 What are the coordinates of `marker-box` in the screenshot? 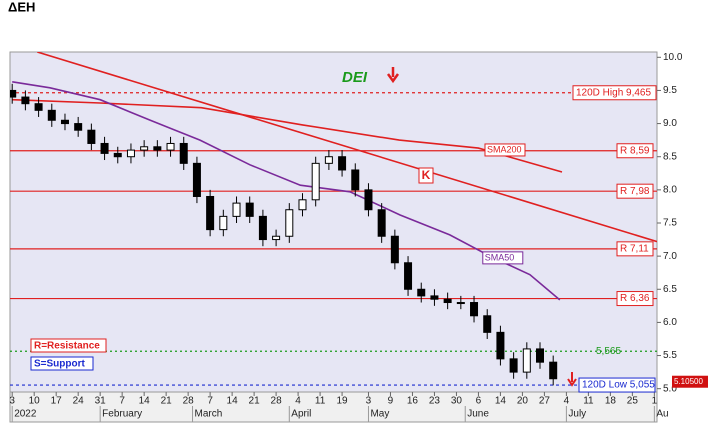 It's located at (426, 175).